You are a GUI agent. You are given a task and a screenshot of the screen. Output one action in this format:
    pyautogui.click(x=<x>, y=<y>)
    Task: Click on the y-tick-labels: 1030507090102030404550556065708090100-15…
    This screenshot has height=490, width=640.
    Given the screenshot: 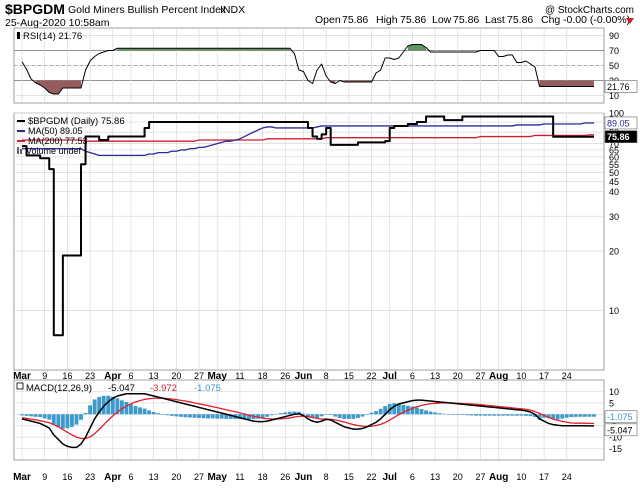 What is the action you would take?
    pyautogui.click(x=616, y=242)
    